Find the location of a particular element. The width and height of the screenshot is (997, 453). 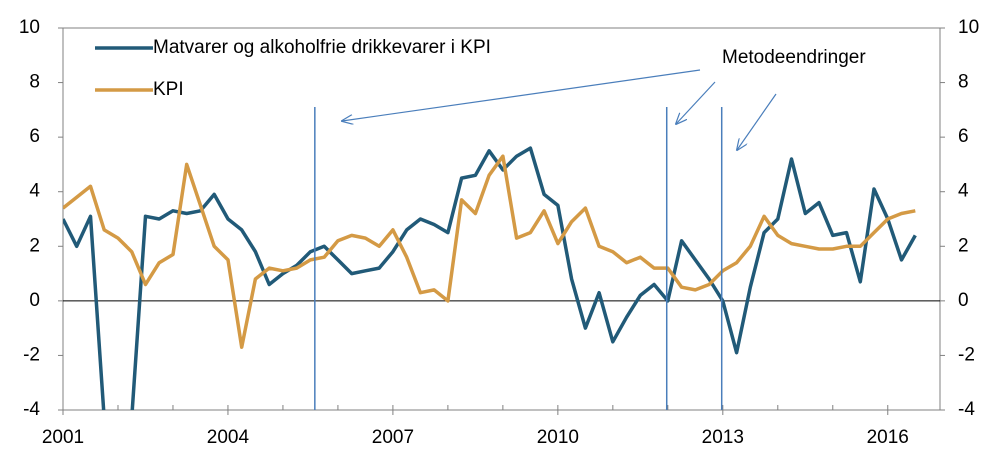

x-tick-label: 2001 is located at coordinates (63, 437).